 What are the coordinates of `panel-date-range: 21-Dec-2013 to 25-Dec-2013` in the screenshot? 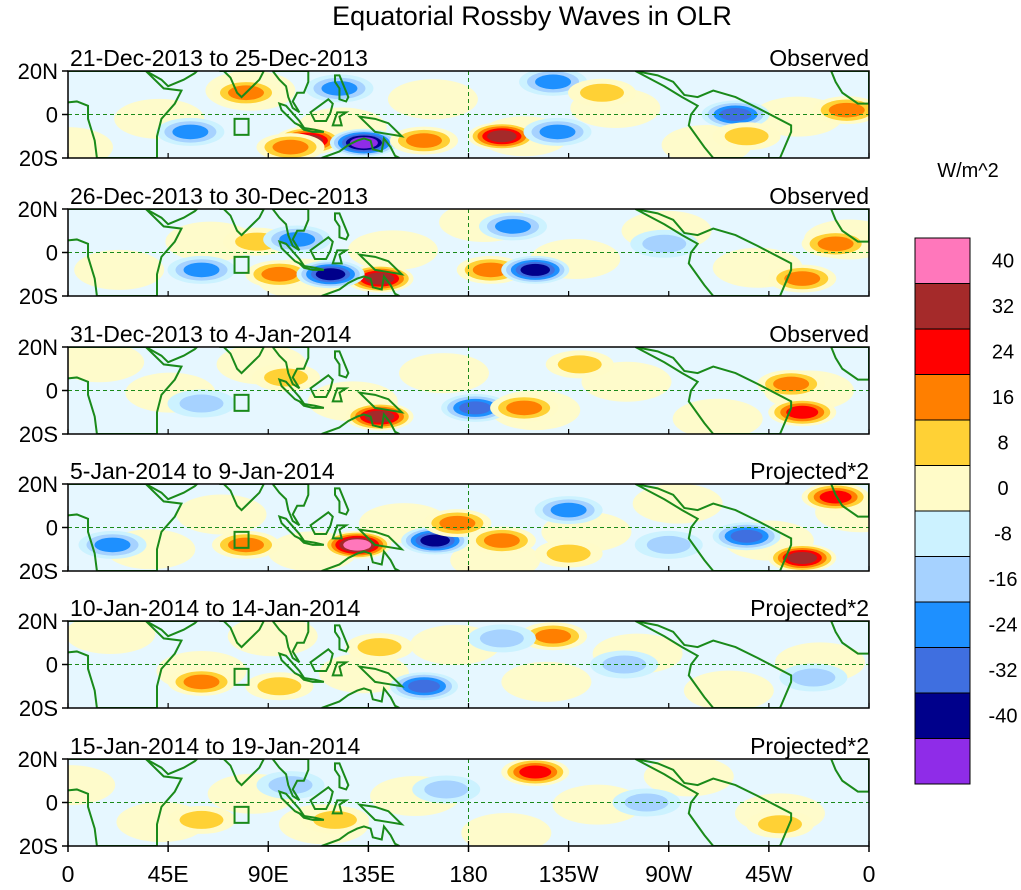 It's located at (219, 58).